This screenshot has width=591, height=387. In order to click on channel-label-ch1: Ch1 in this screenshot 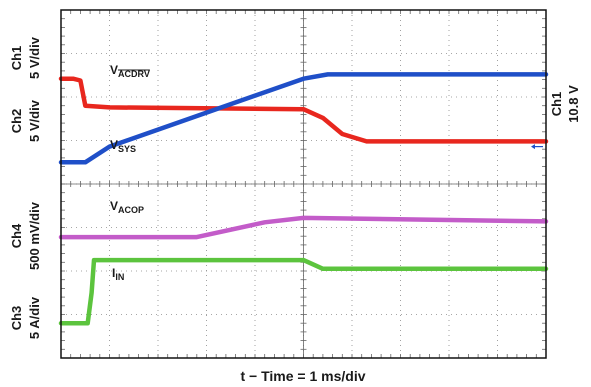, I will do `click(16, 58)`.